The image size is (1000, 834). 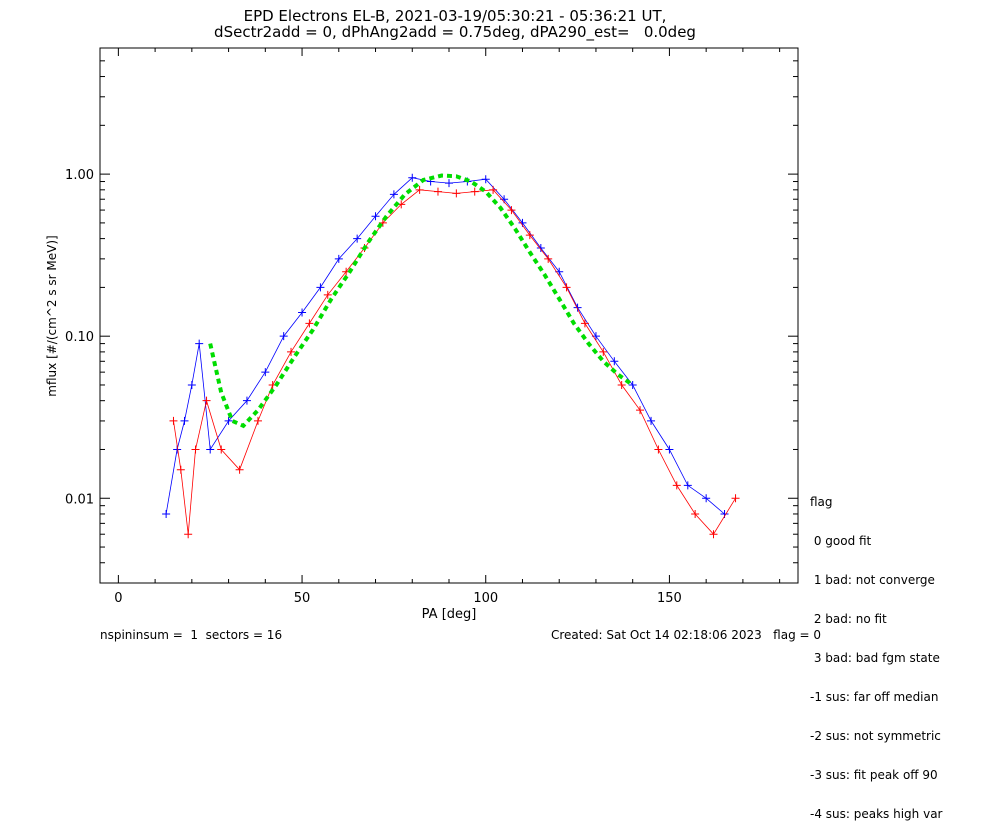 I want to click on fit-layer, so click(x=421, y=301).